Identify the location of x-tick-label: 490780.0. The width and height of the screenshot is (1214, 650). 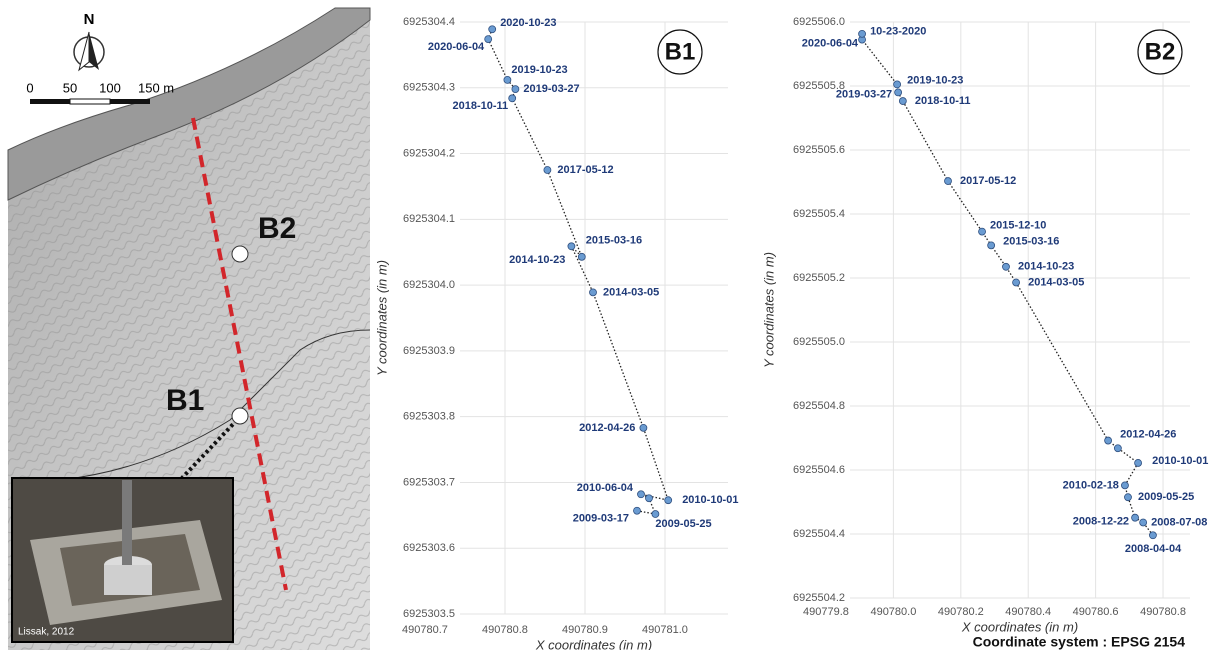
(893, 612).